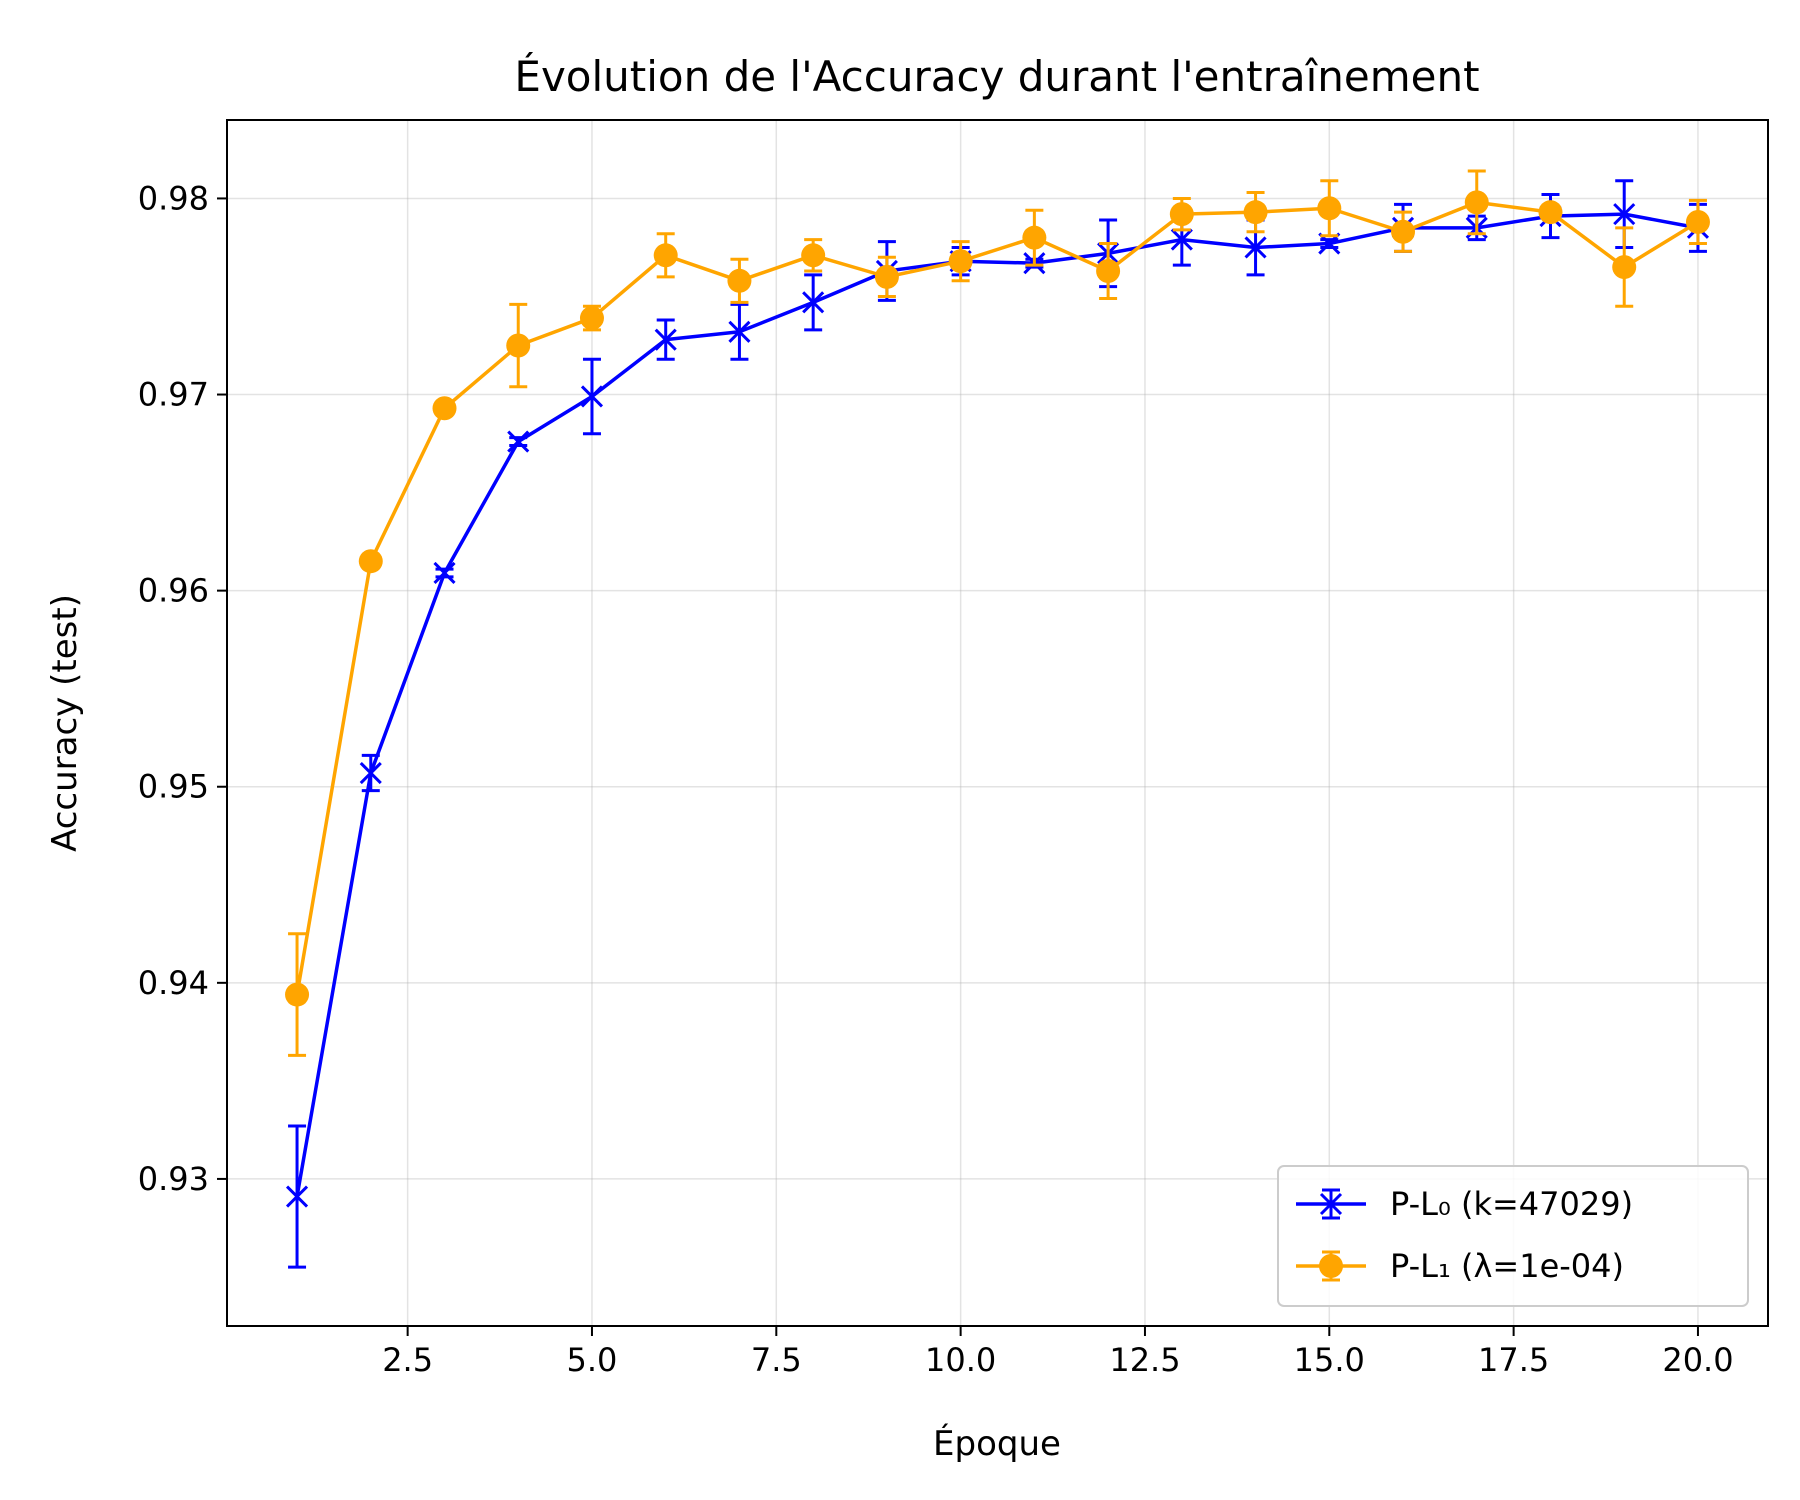 This screenshot has width=1800, height=1500. What do you see at coordinates (173, 591) in the screenshot?
I see `y-tick-label: 0.96` at bounding box center [173, 591].